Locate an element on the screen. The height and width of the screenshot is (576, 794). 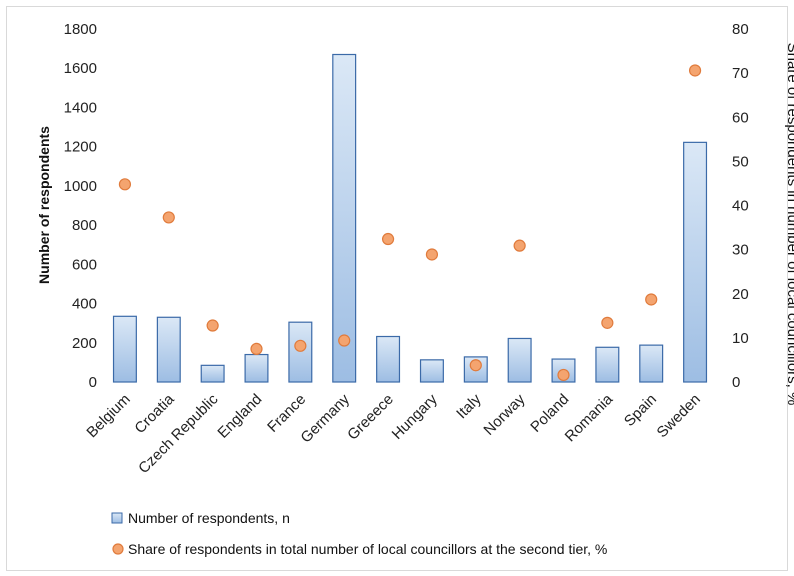
category-label: England is located at coordinates (239, 416).